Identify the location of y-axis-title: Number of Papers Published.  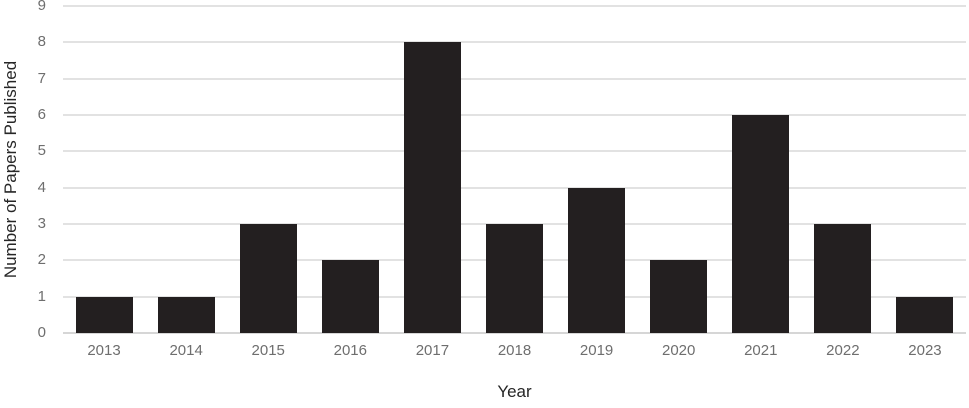
(10, 169).